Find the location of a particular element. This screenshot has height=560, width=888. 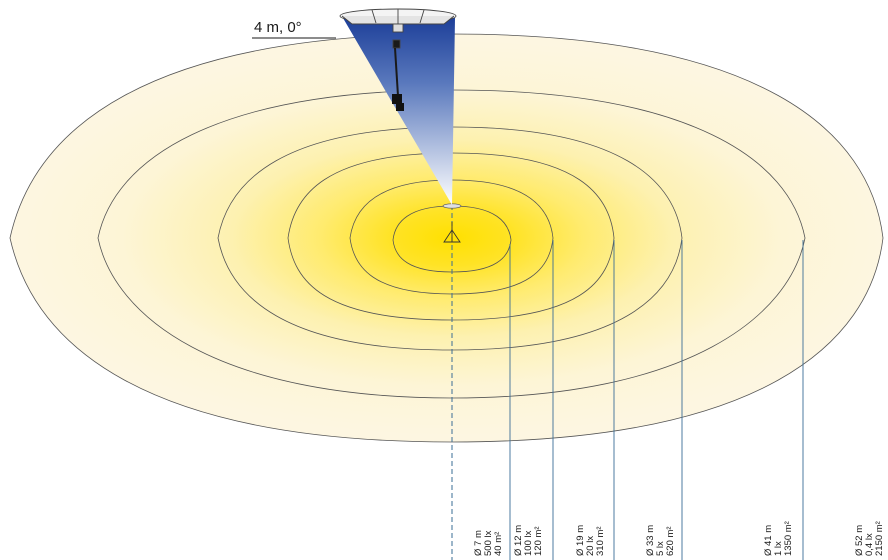

ring-illuminance: 5 lx is located at coordinates (660, 548).